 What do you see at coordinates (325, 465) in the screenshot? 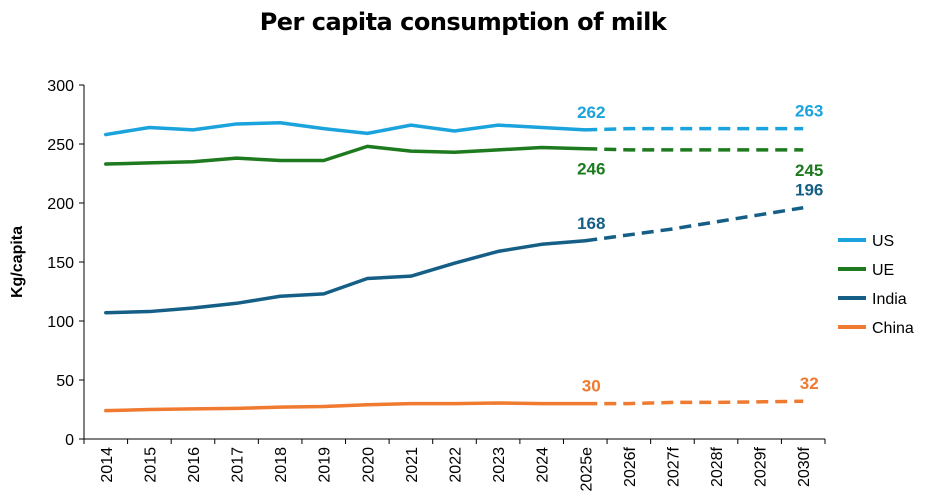
I see `x-tick-label: 2019` at bounding box center [325, 465].